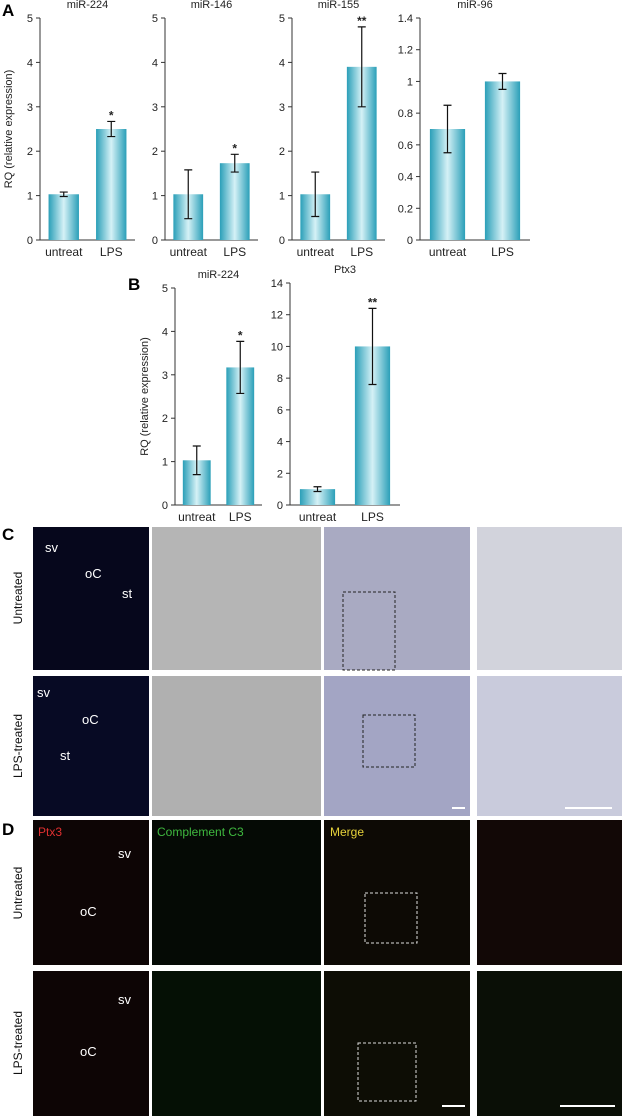 The image size is (622, 1116). Describe the element at coordinates (8, 10) in the screenshot. I see `panel-label: A` at that location.